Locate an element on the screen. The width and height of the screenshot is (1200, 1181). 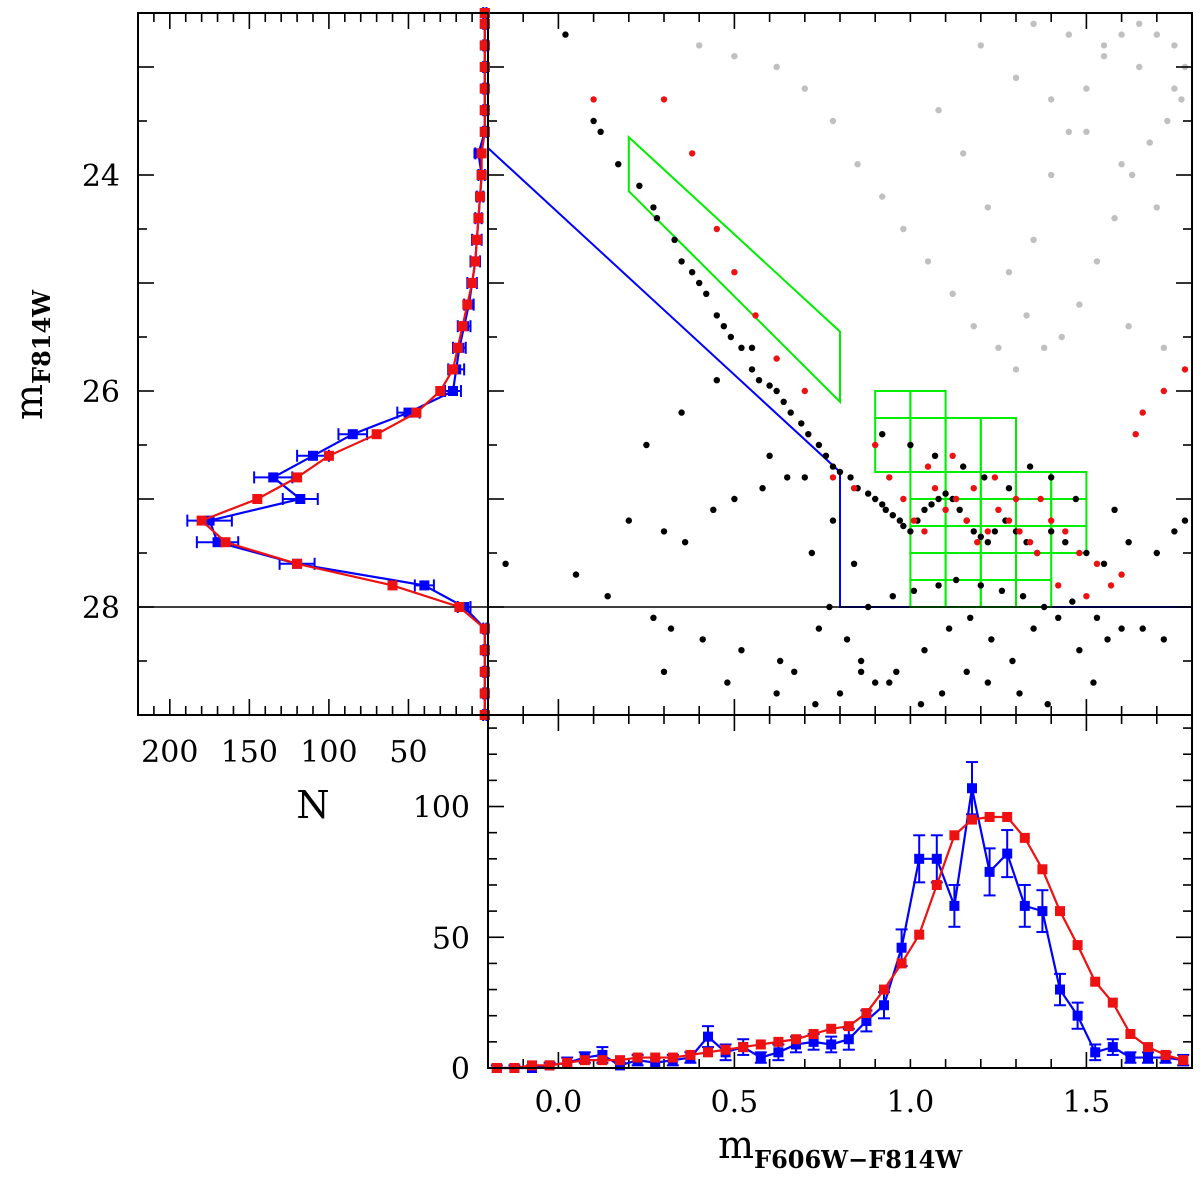
hist-y-tick-label: 100 is located at coordinates (441, 808).